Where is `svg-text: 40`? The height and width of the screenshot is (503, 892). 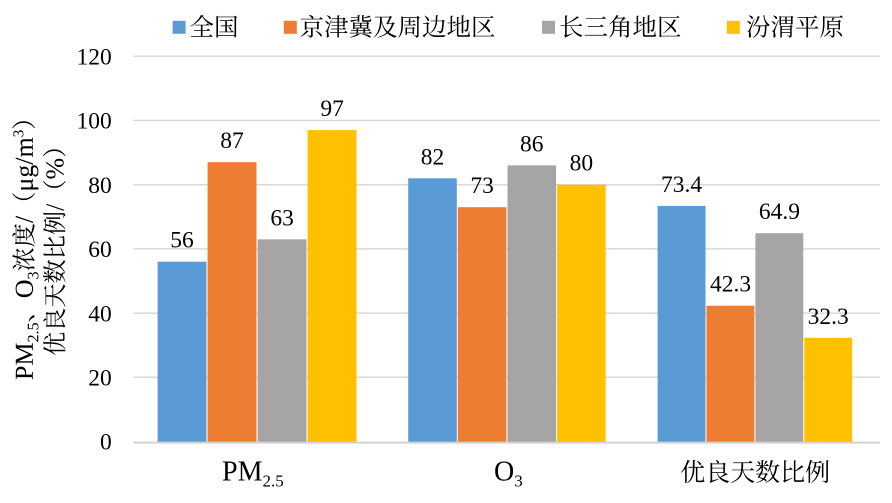 svg-text: 40 is located at coordinates (100, 314).